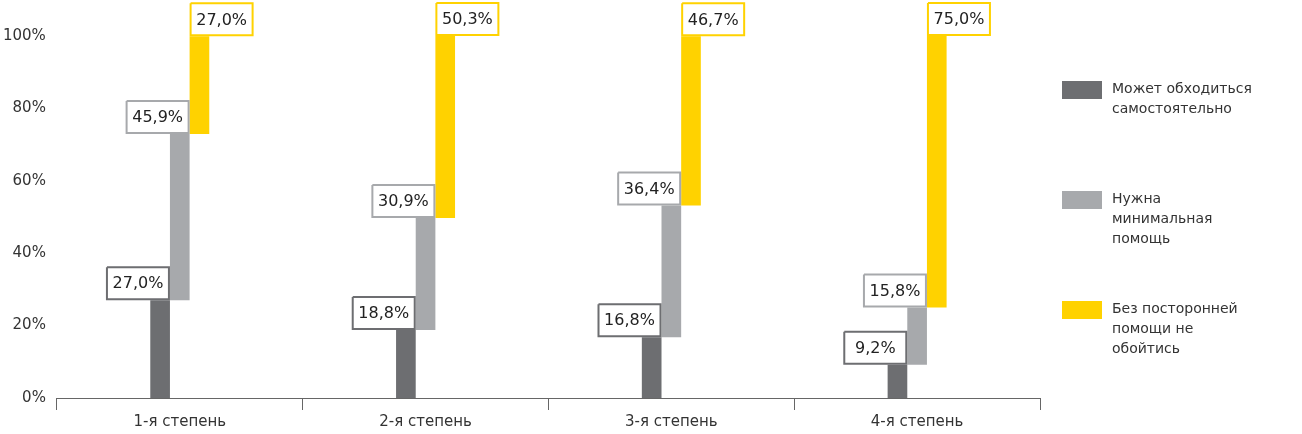  I want to click on y-tick-label: 40%, so click(29, 252).